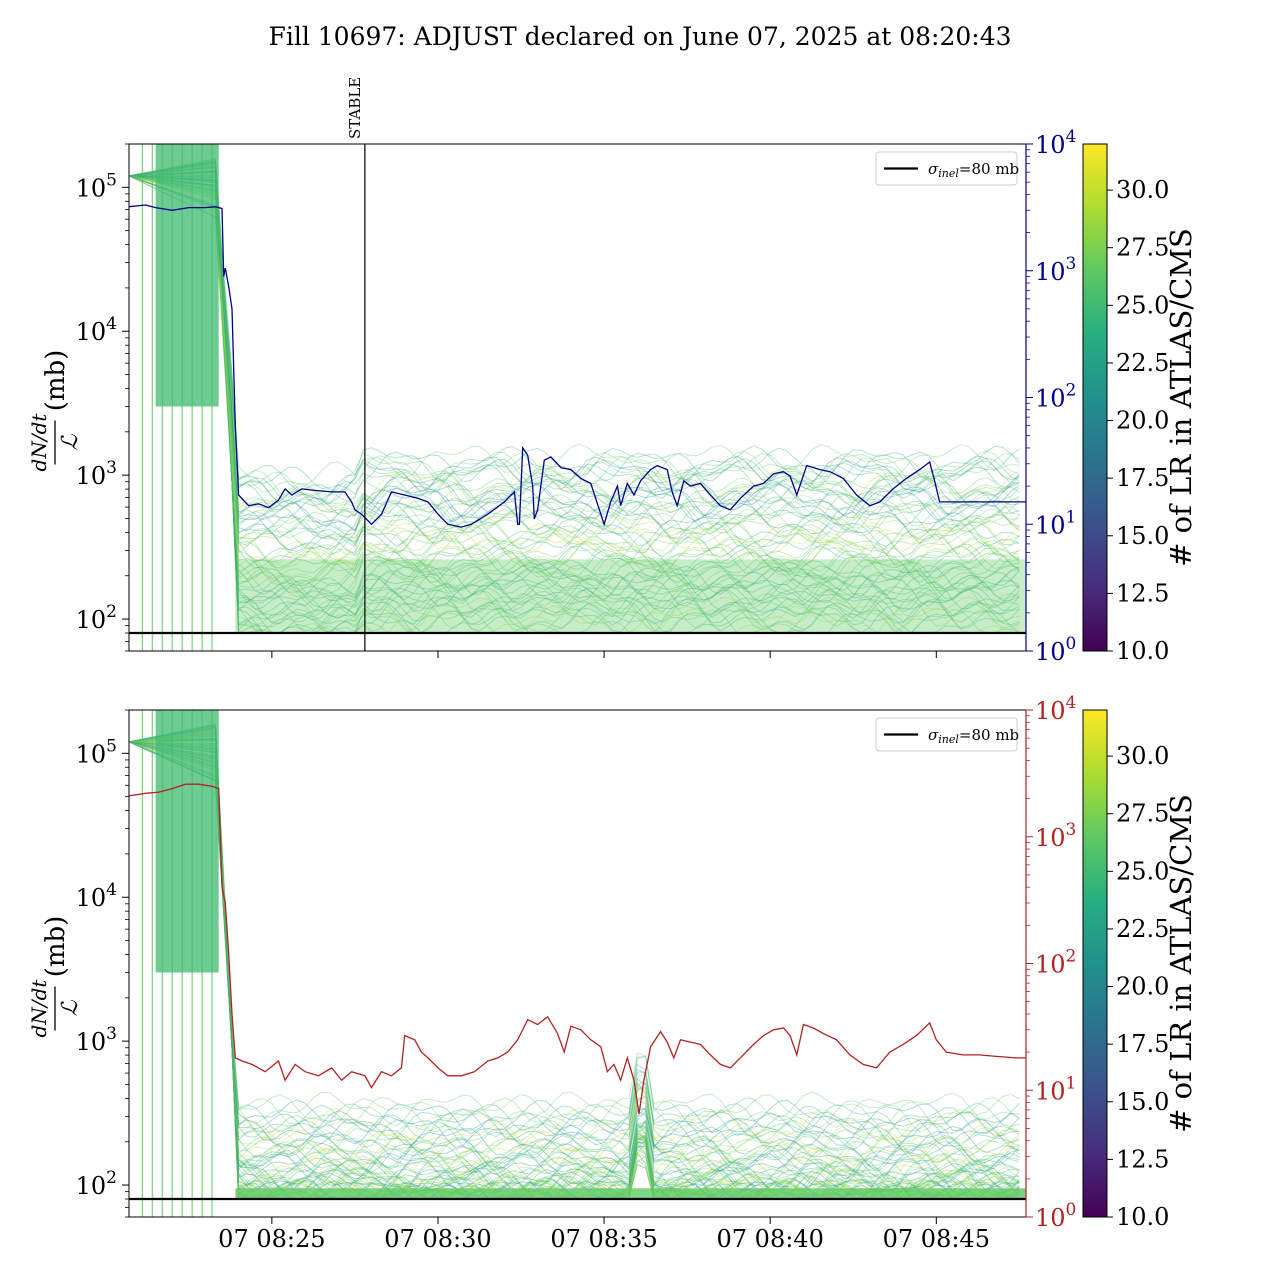 The height and width of the screenshot is (1280, 1280). I want to click on x-axis: 07 08:25 07 08:30 07 08:35 07 08:40 07 08:45, so click(604, 1235).